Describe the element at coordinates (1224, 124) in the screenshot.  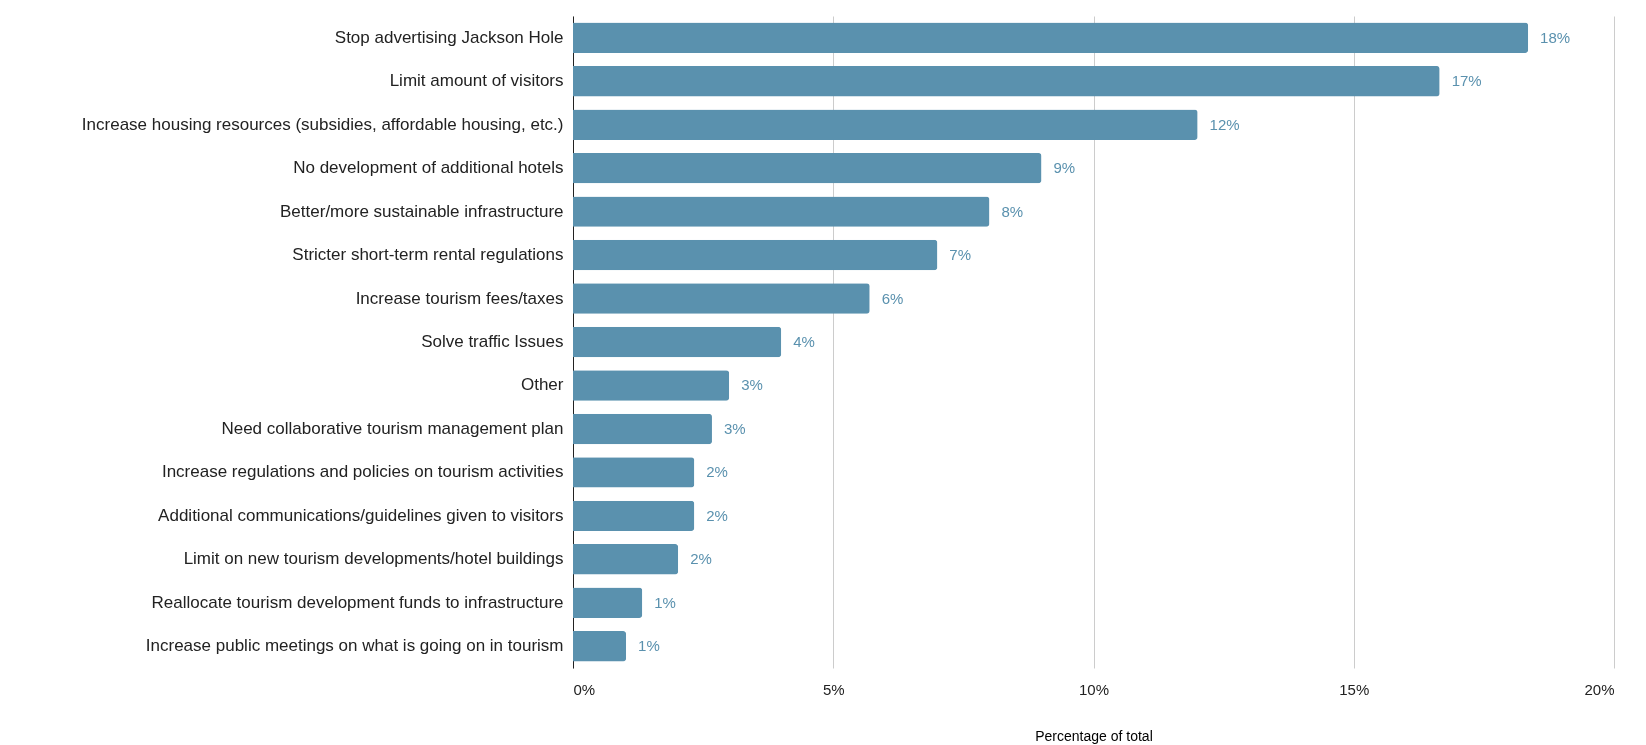
I see `data-label: 12%` at that location.